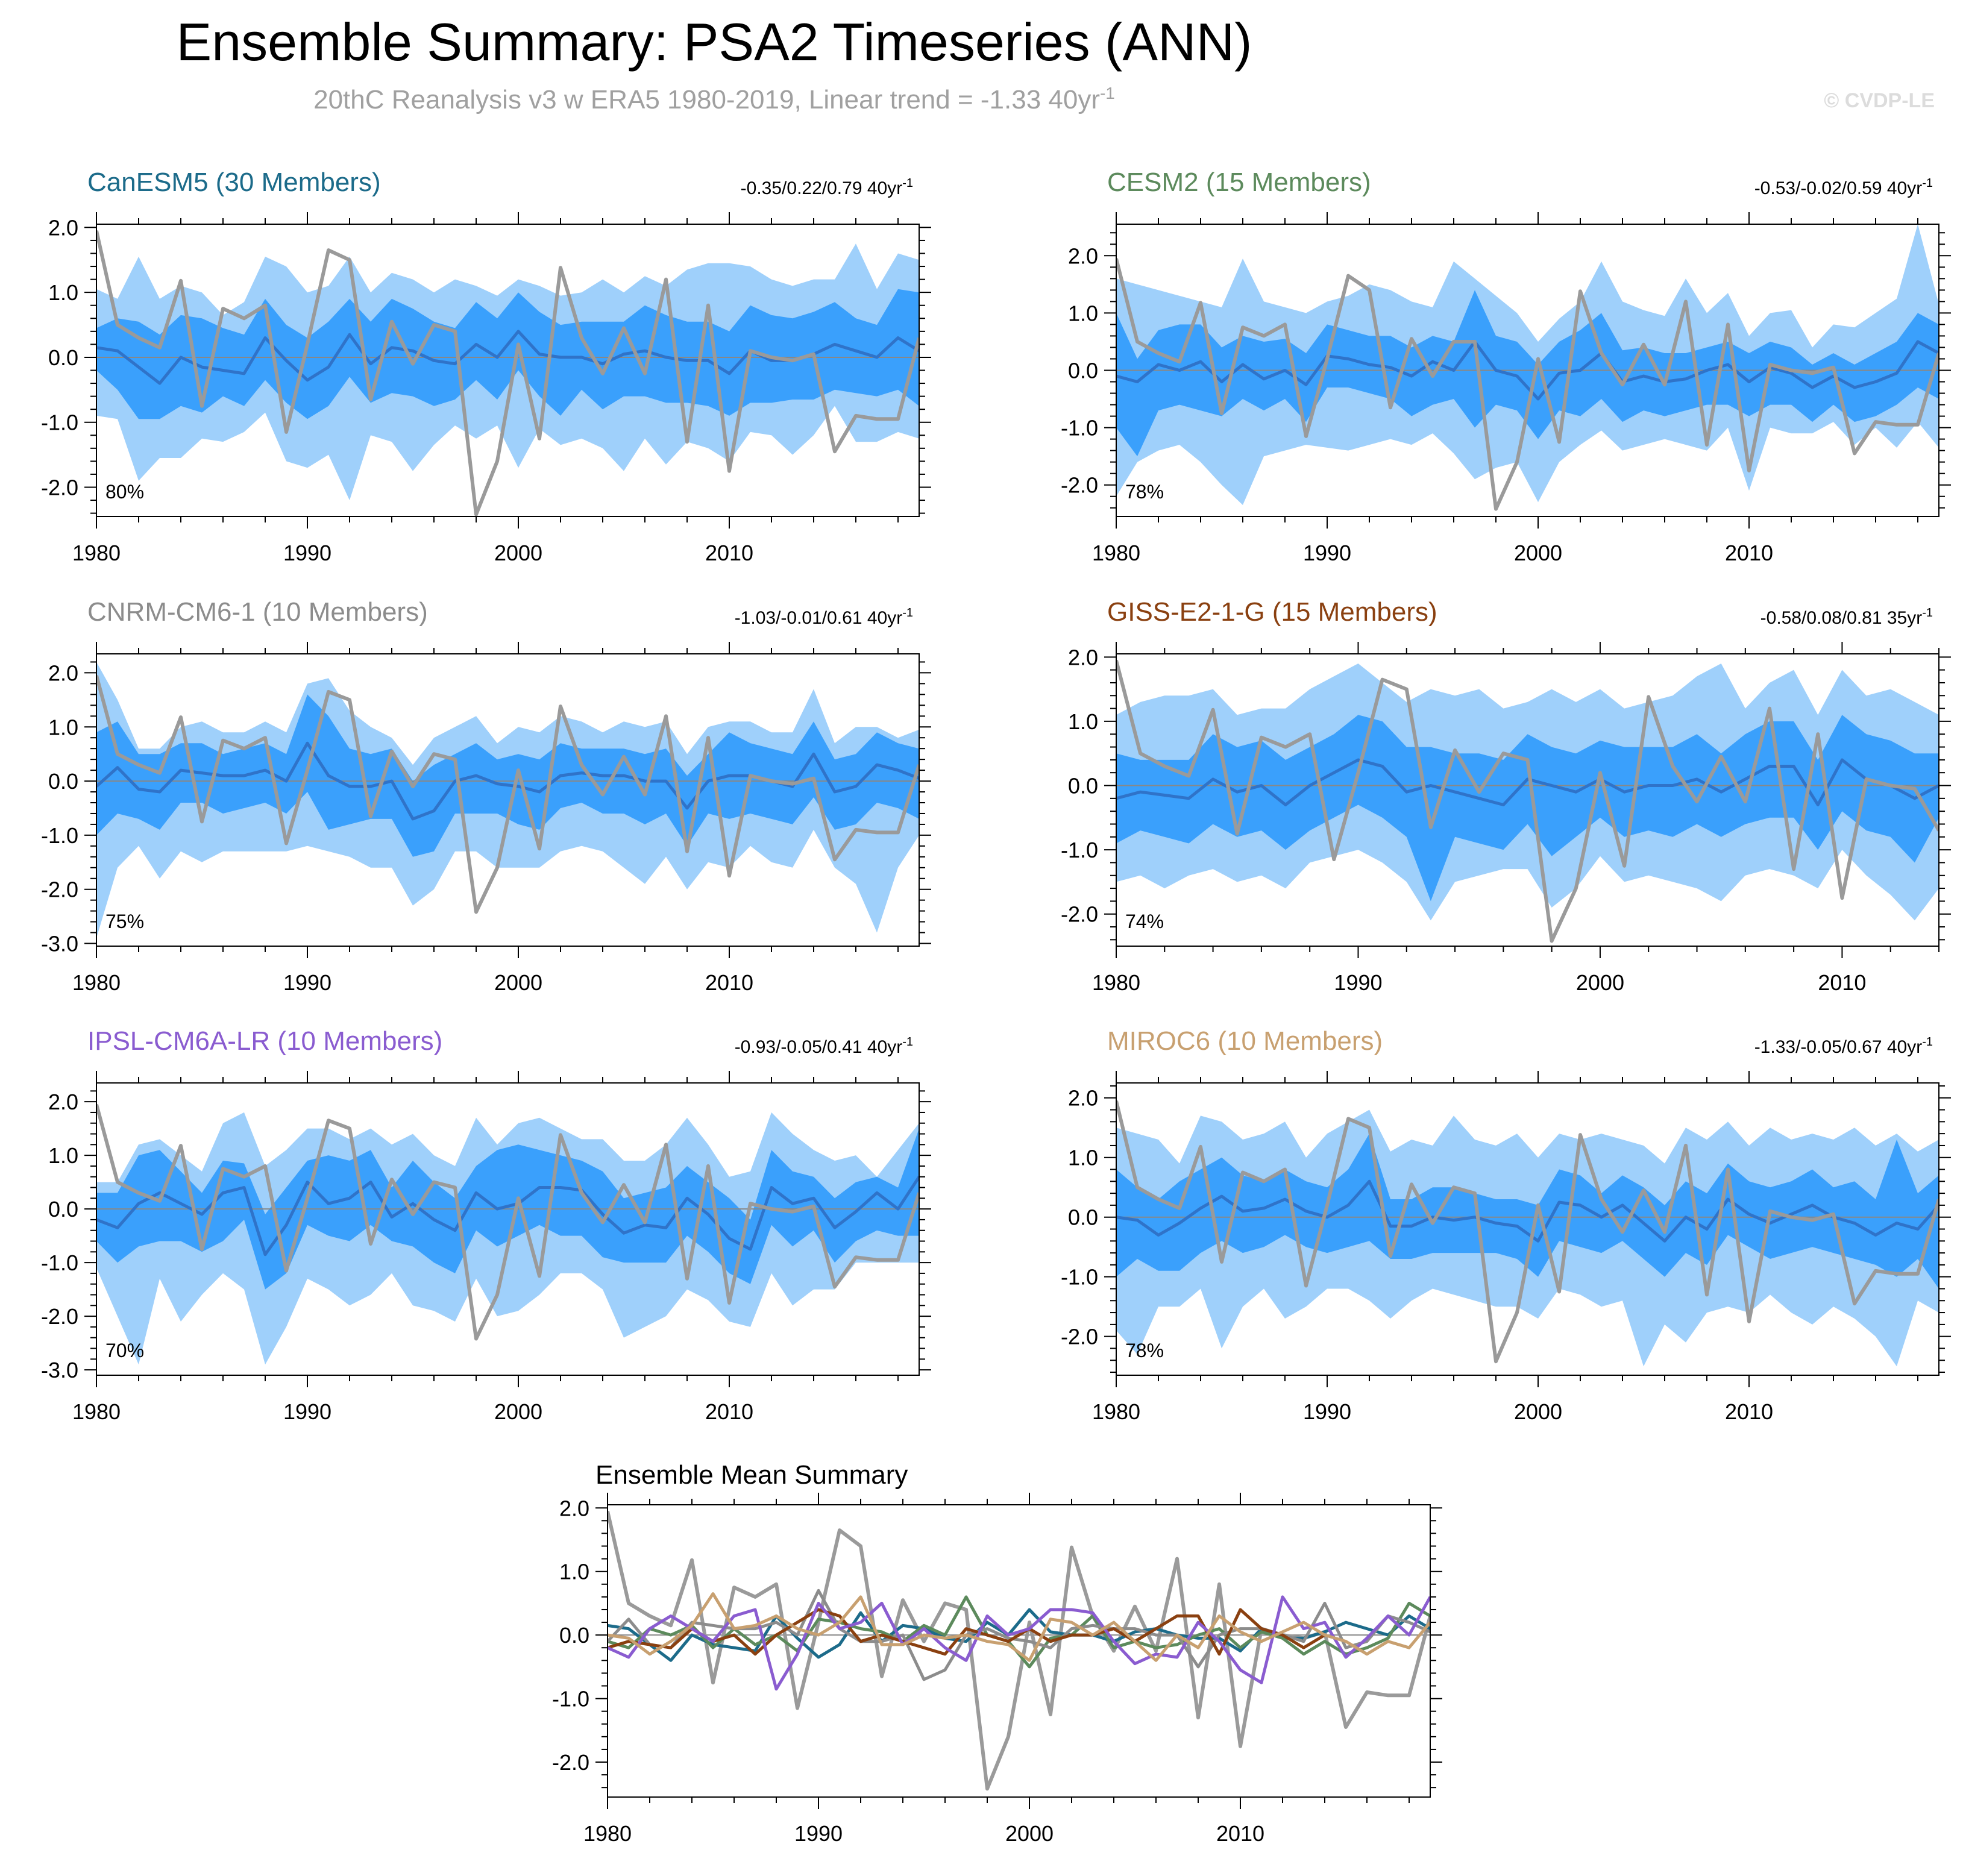 The image size is (1963, 1876). I want to click on trend-label: -1.03/-0.01/0.61 40yr-1, so click(824, 617).